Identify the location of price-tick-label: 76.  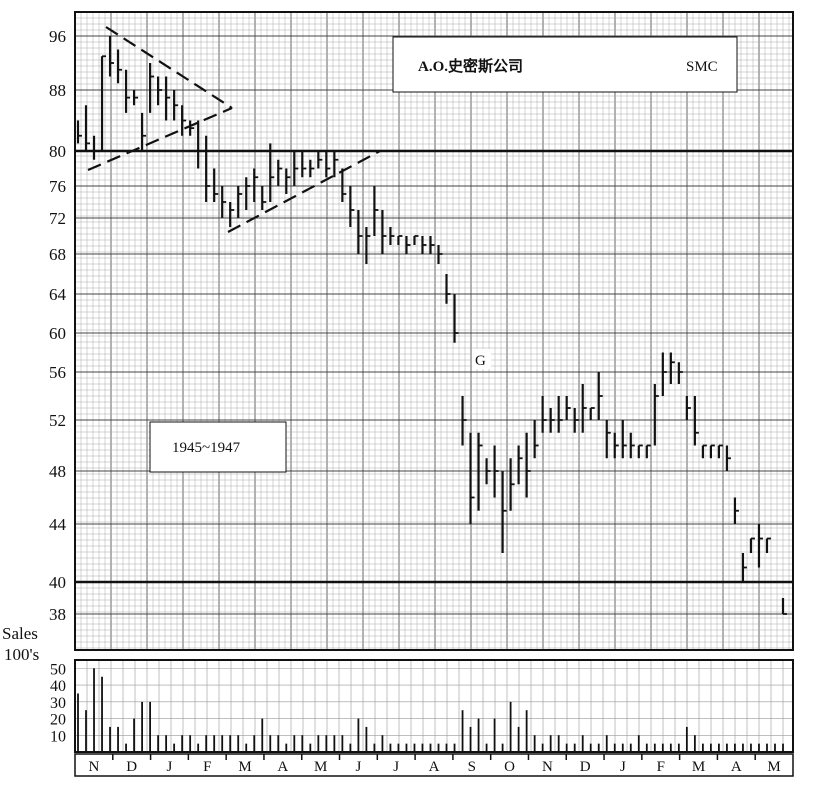
(57, 186).